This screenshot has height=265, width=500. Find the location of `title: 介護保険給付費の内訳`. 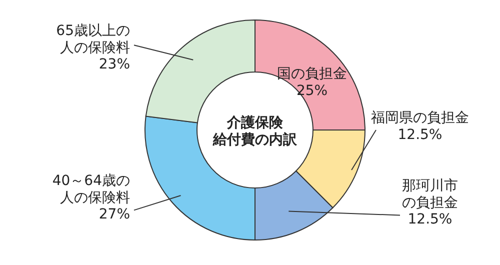

title: 介護保険給付費の内訳 is located at coordinates (255, 131).